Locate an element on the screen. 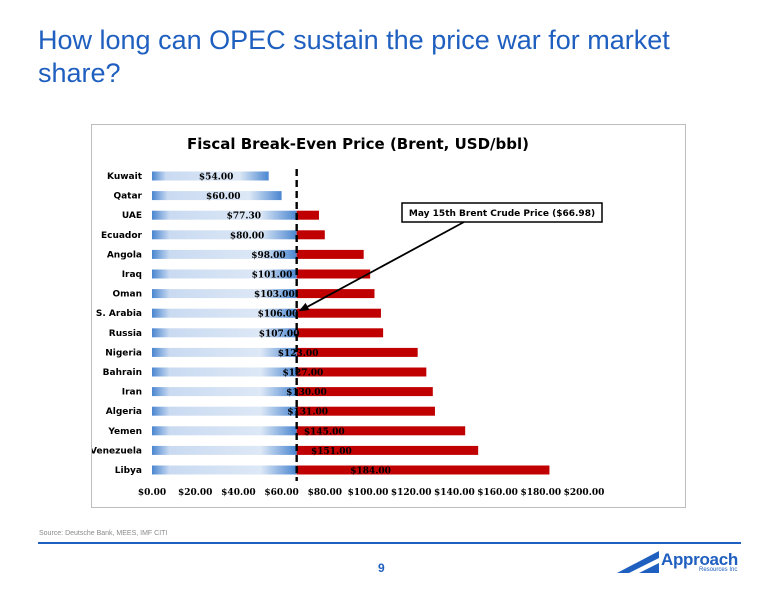 The height and width of the screenshot is (600, 776). approach-logo: Approach Resources Inc is located at coordinates (680, 562).